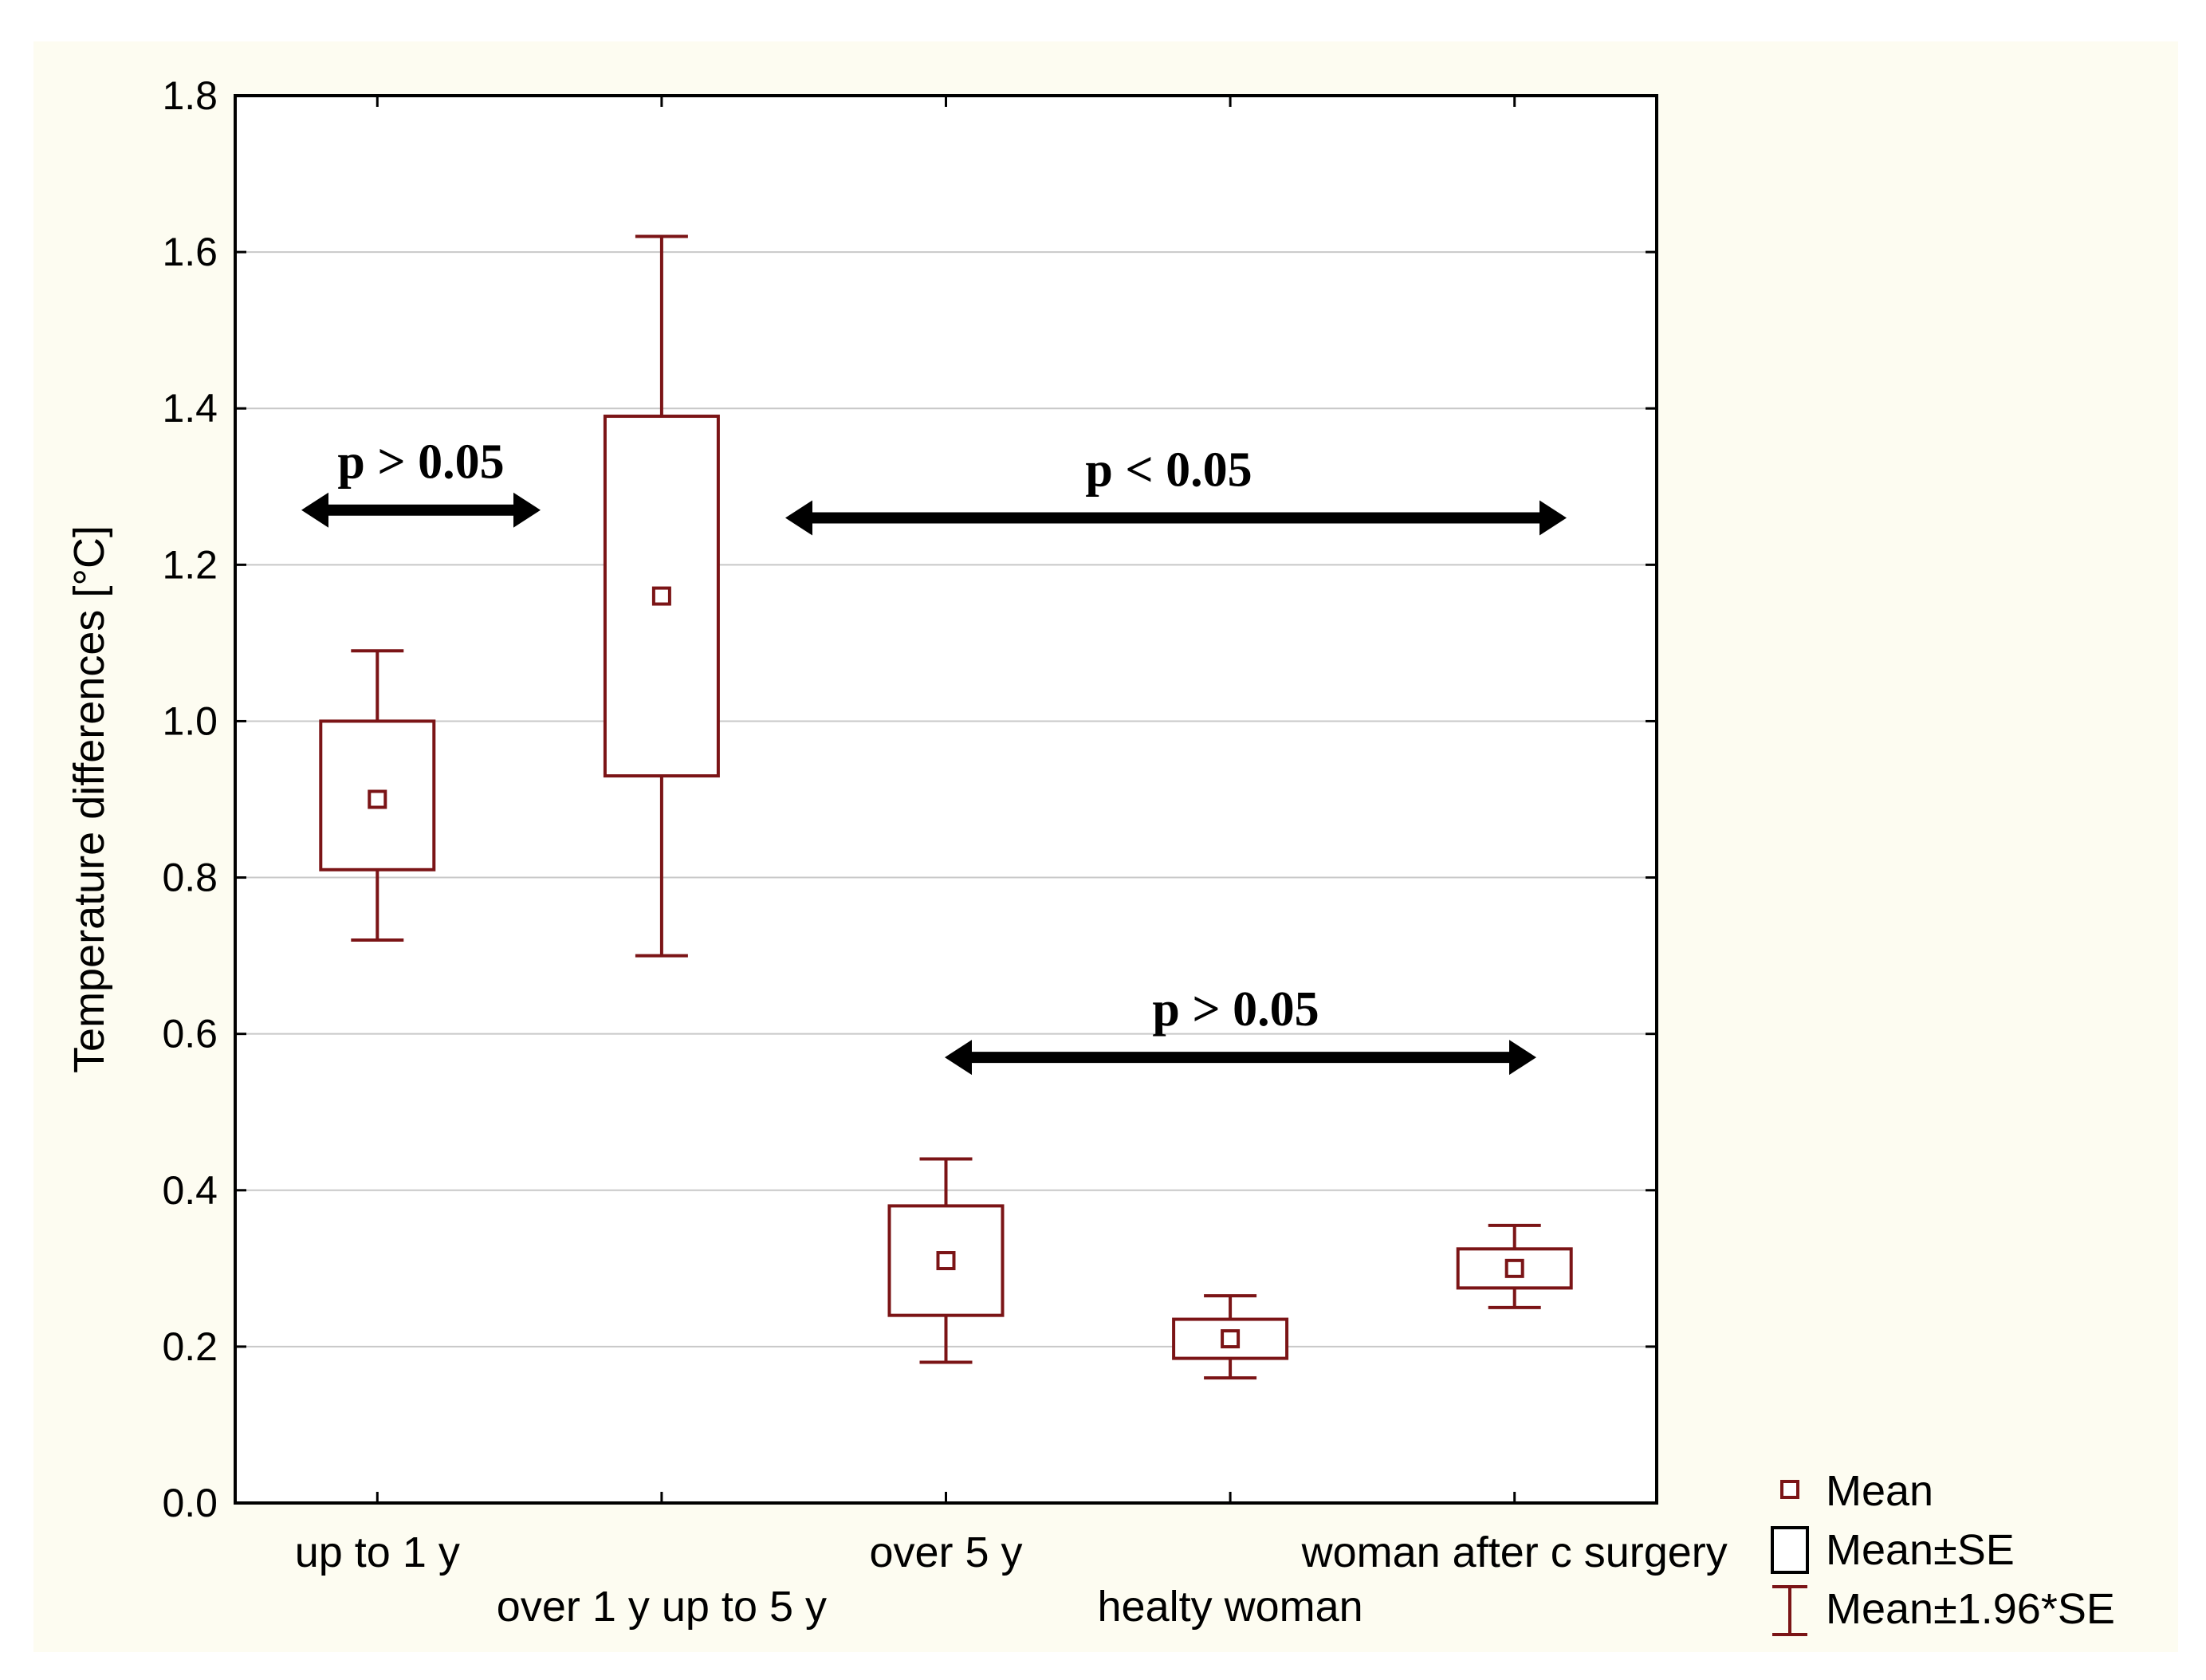 This screenshot has width=2206, height=1680. Describe the element at coordinates (1879, 1491) in the screenshot. I see `legend-label-mean: Mean` at that location.